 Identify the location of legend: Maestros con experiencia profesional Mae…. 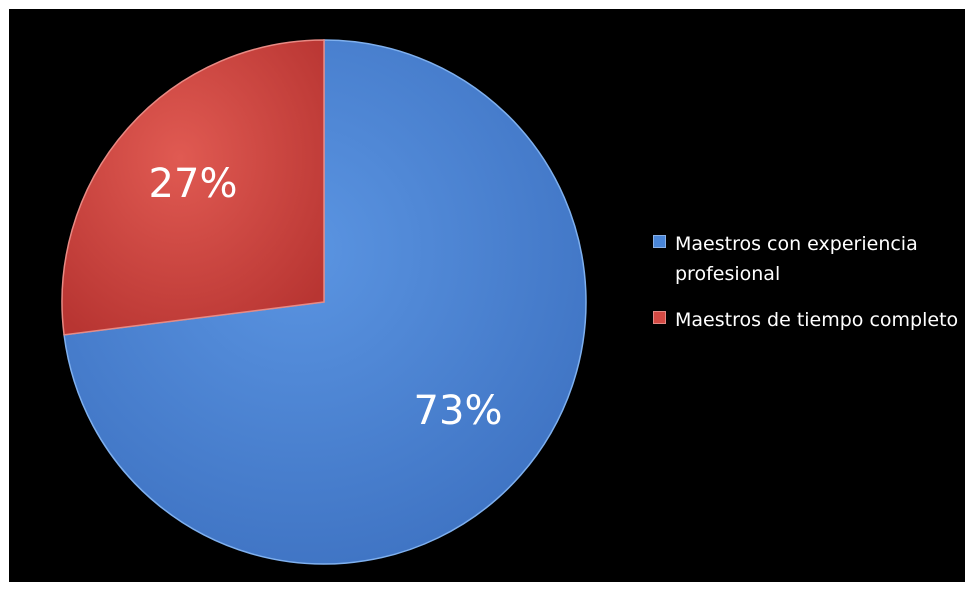
(808, 290).